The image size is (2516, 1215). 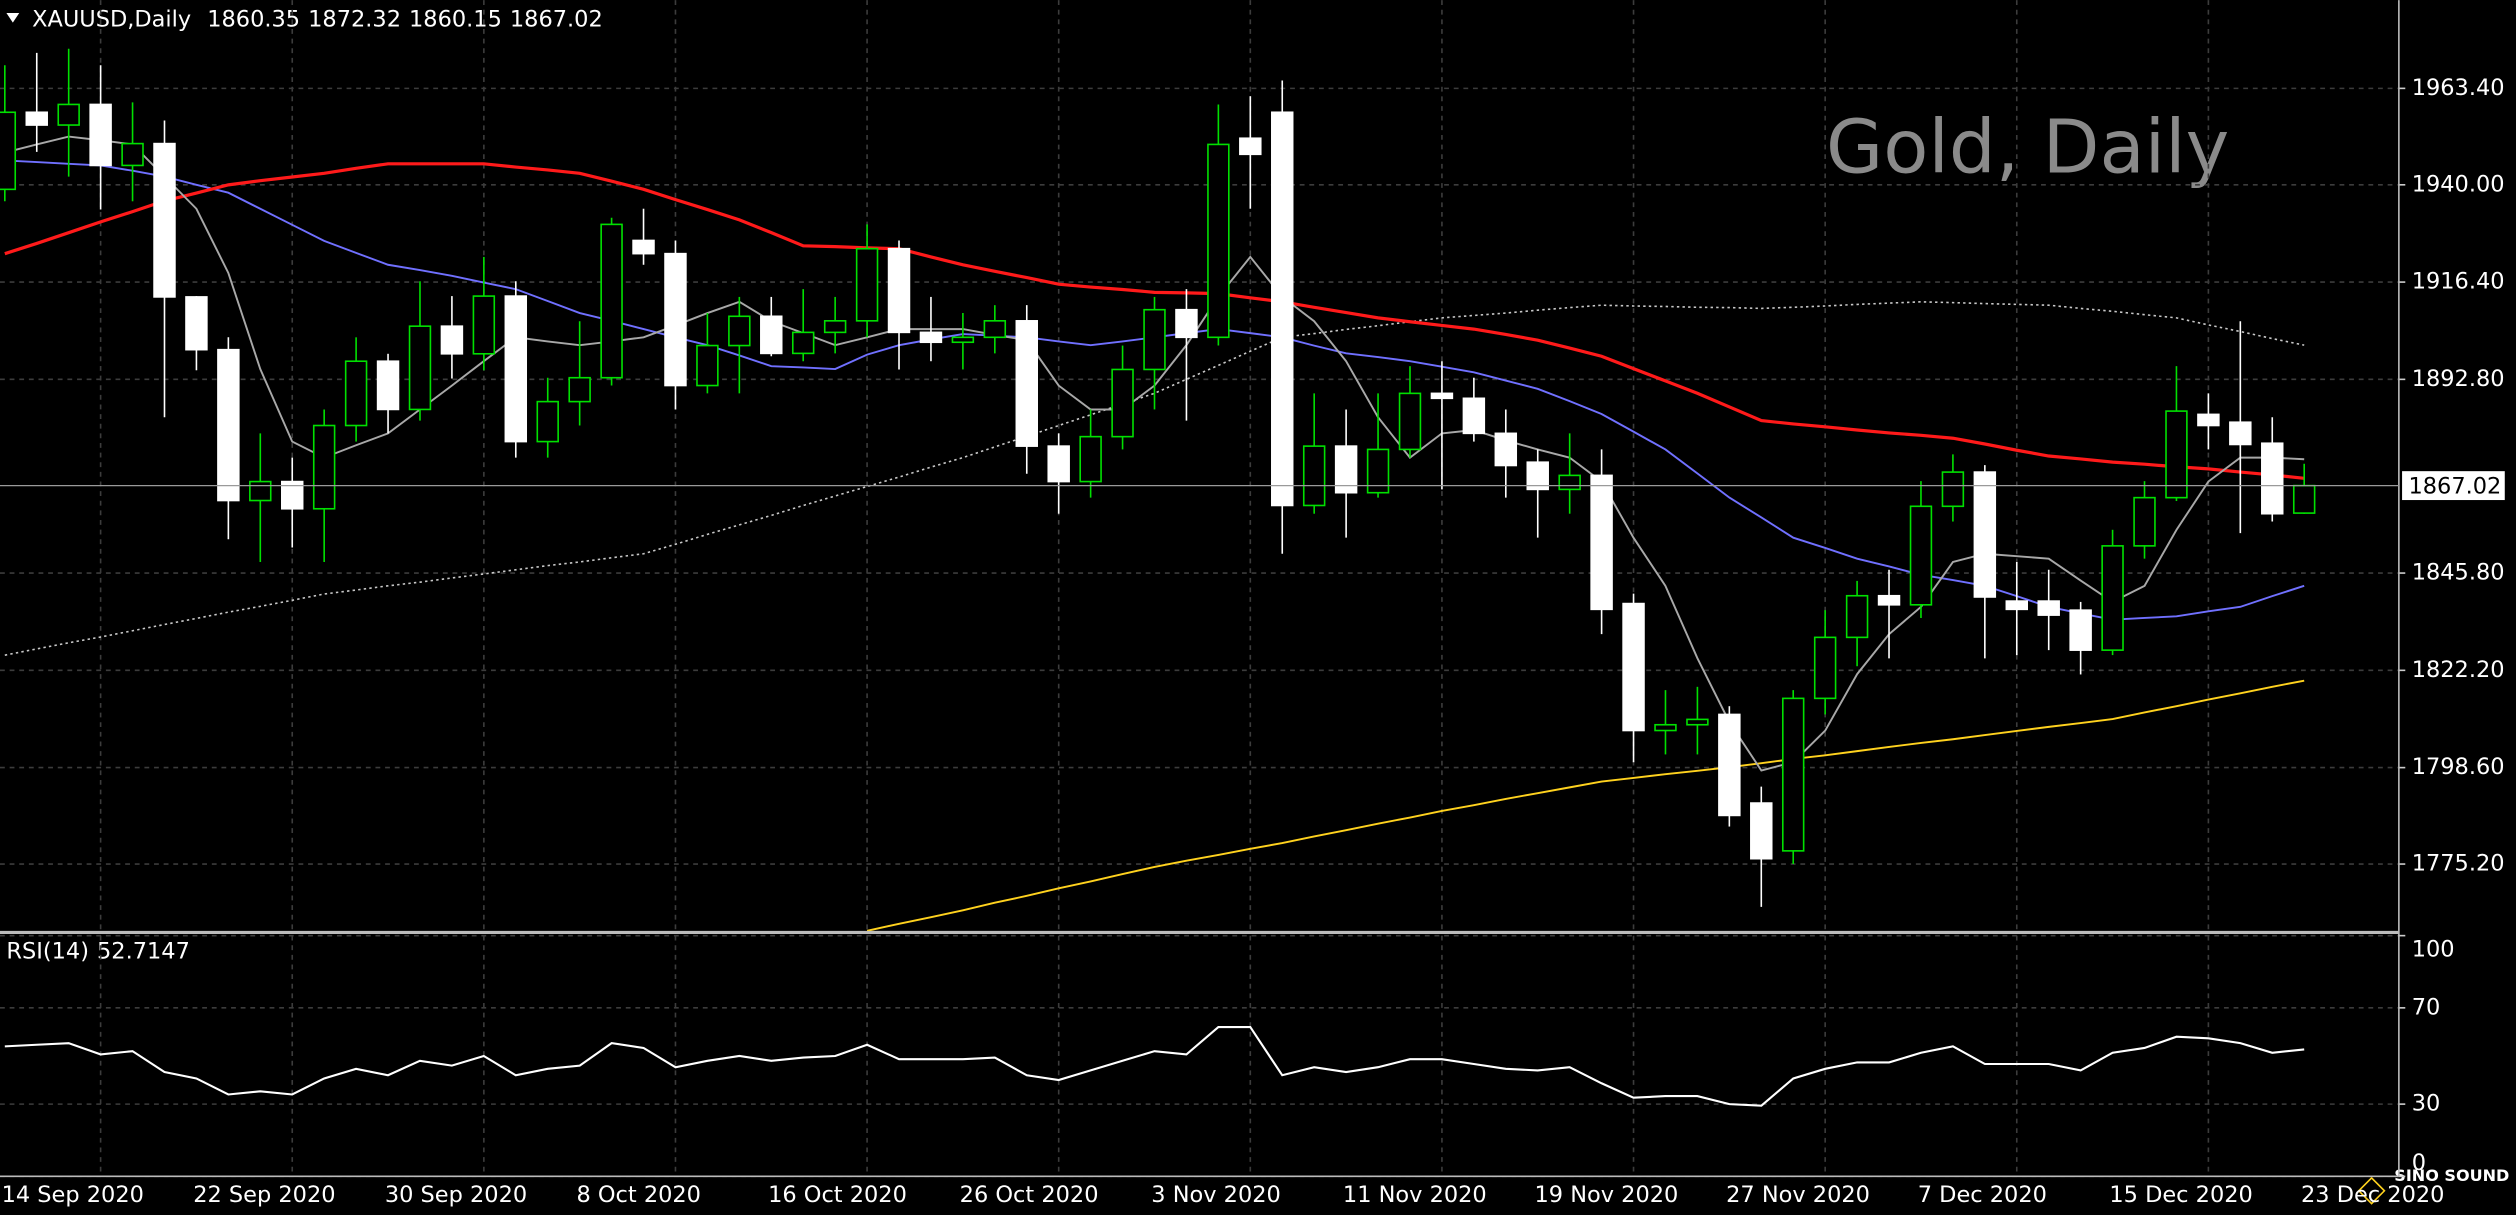 I want to click on y-tick-label: 1845.80, so click(x=2458, y=573).